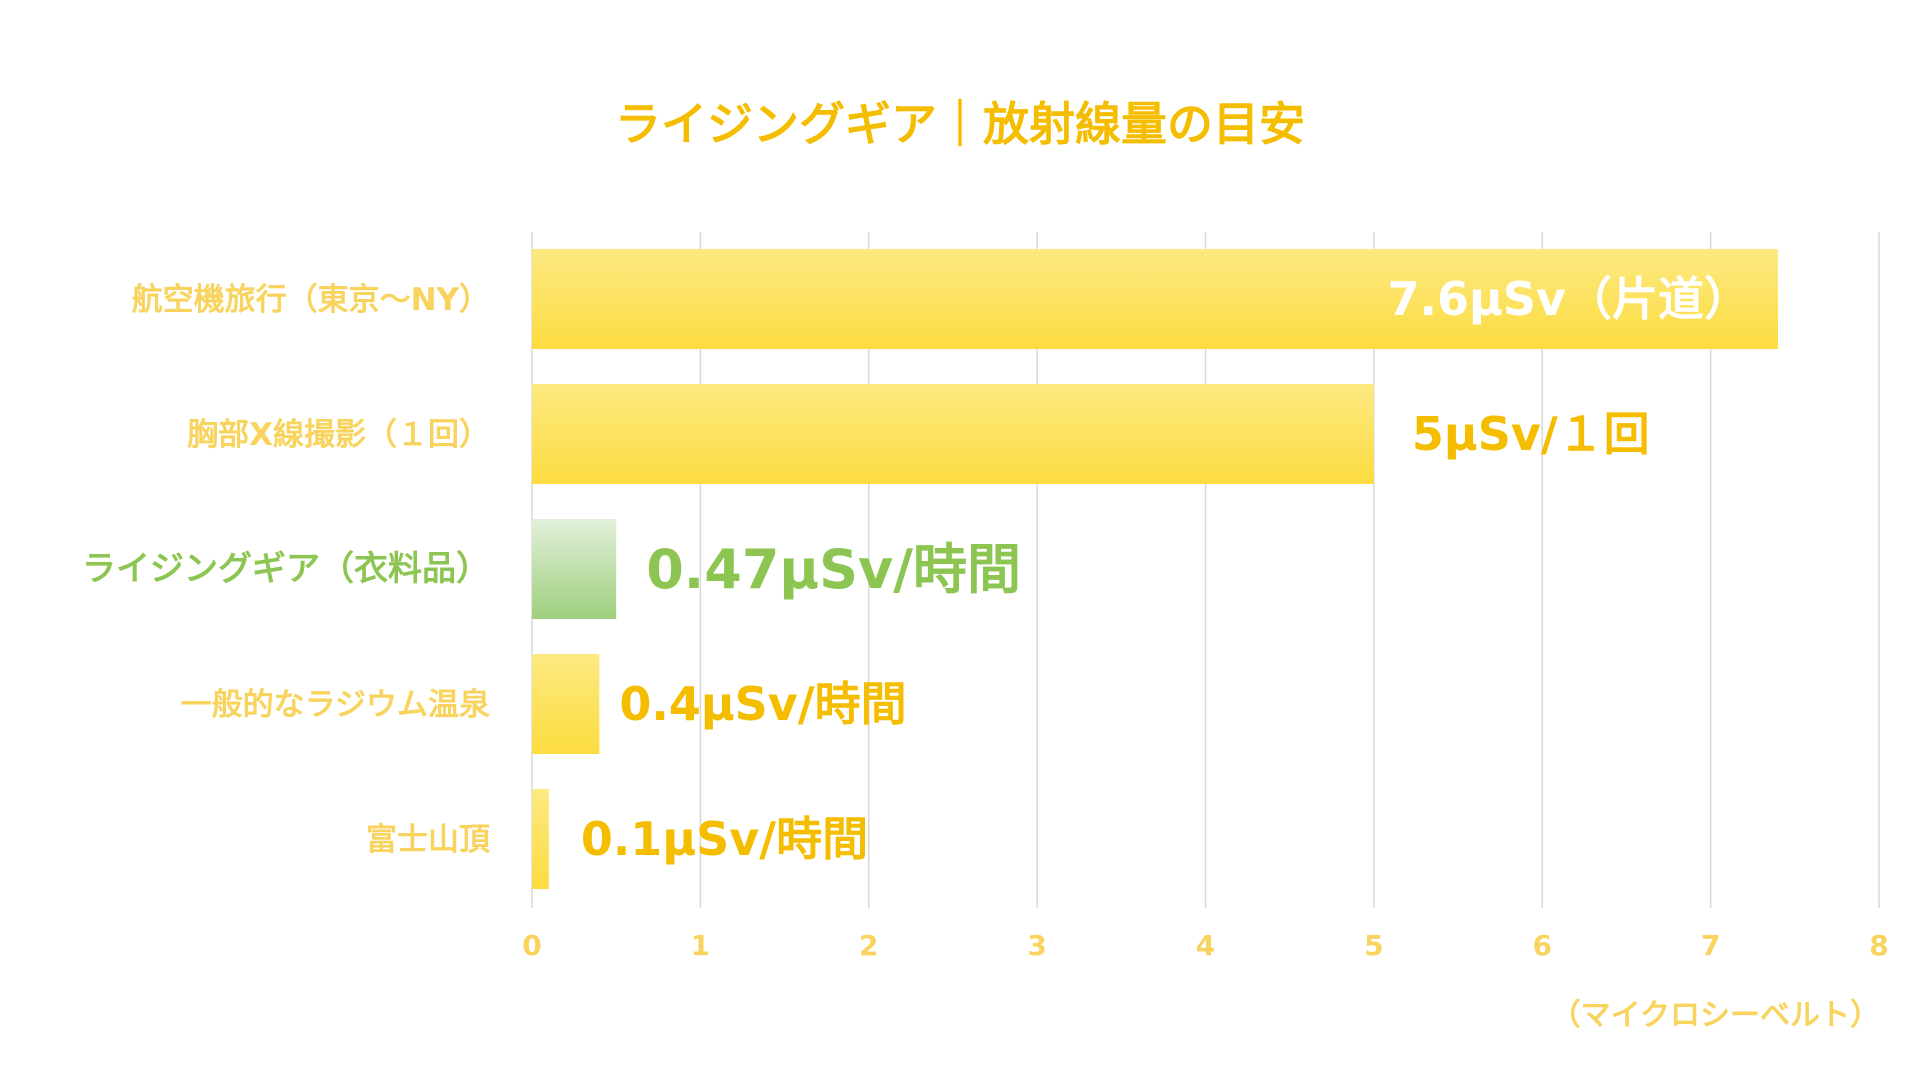  Describe the element at coordinates (1715, 1015) in the screenshot. I see `x-axis-title: （マイクロシーベルト）` at that location.